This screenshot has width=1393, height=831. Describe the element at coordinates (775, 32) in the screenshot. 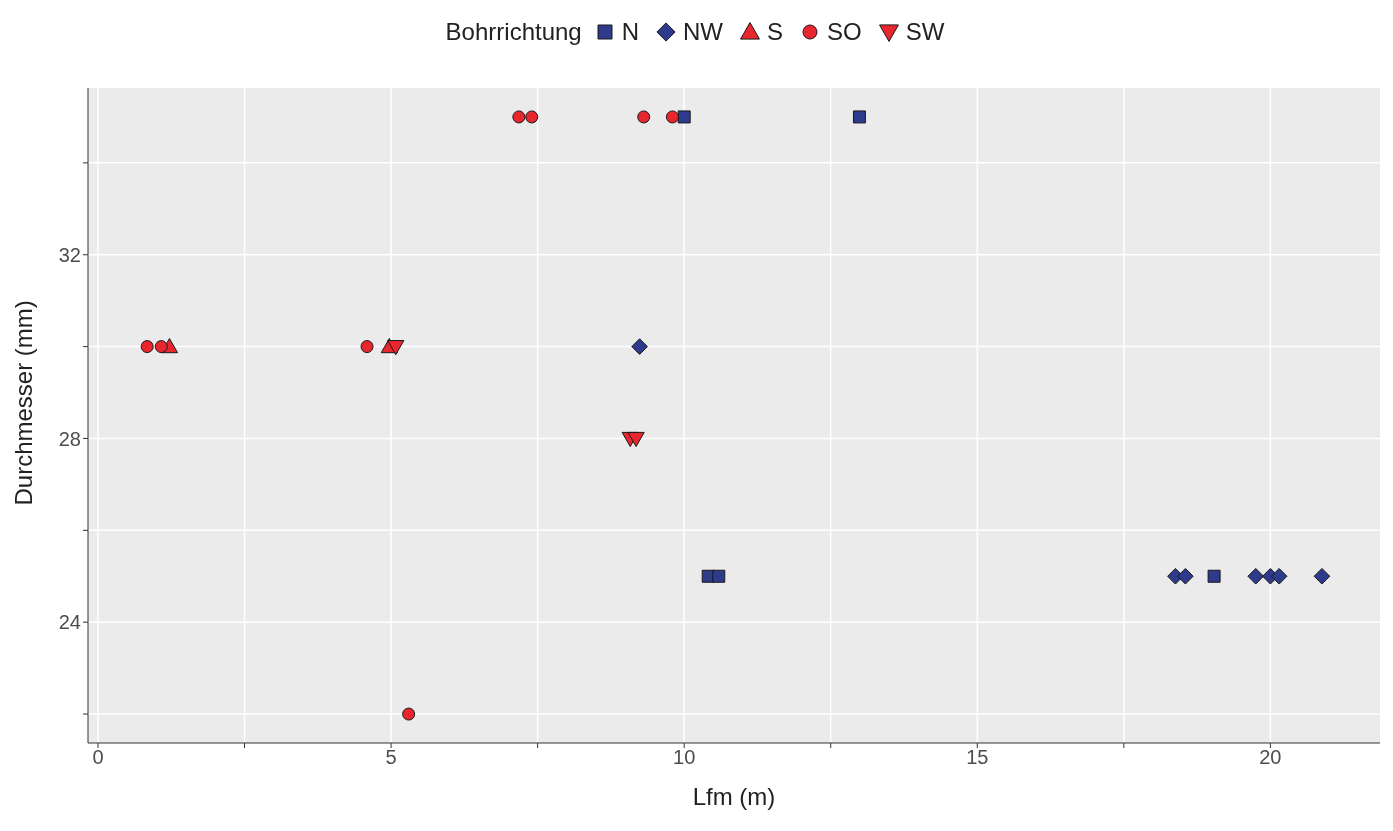

I see `legend-label: S` at that location.